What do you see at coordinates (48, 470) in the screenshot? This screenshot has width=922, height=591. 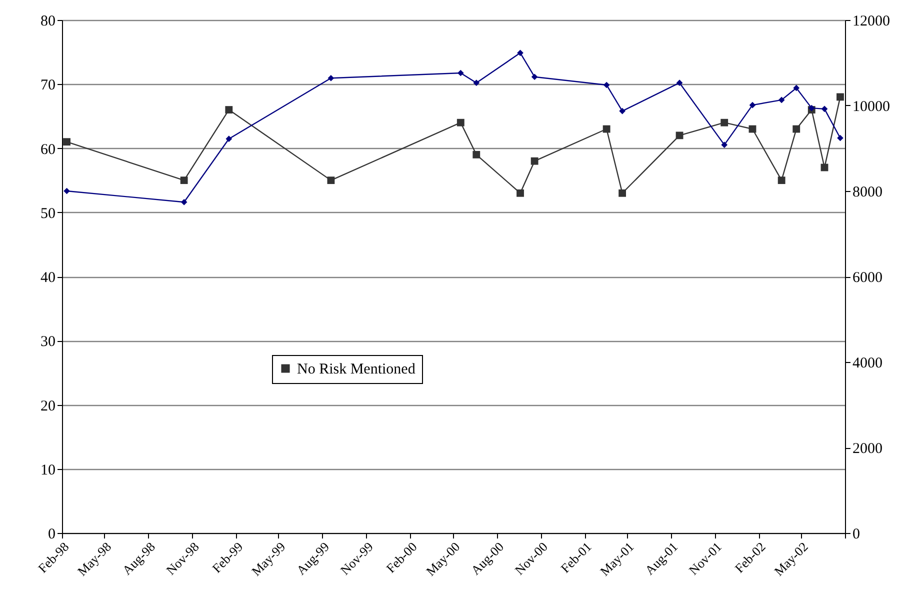 I see `y-tick-label: 10` at bounding box center [48, 470].